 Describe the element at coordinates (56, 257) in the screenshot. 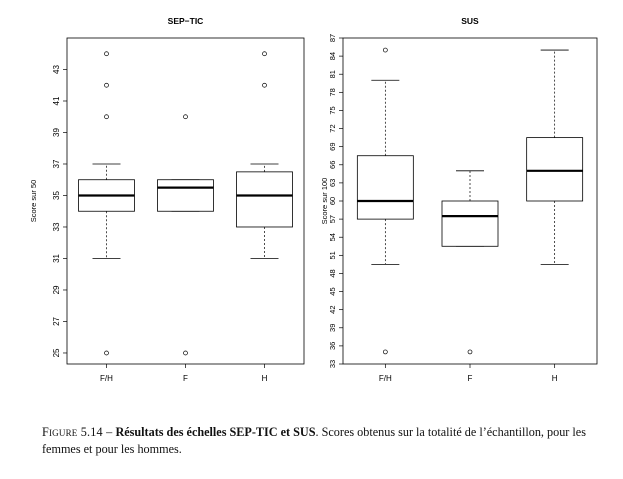

I see `y-tick-label: 31` at that location.